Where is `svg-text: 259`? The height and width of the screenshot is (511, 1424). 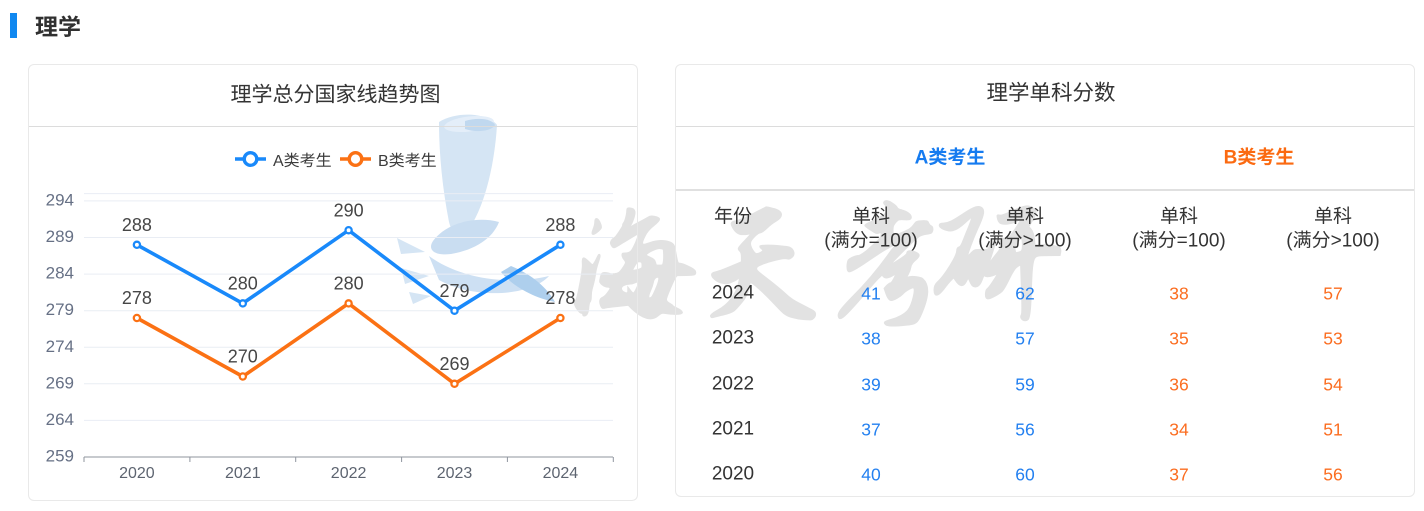
svg-text: 259 is located at coordinates (60, 456).